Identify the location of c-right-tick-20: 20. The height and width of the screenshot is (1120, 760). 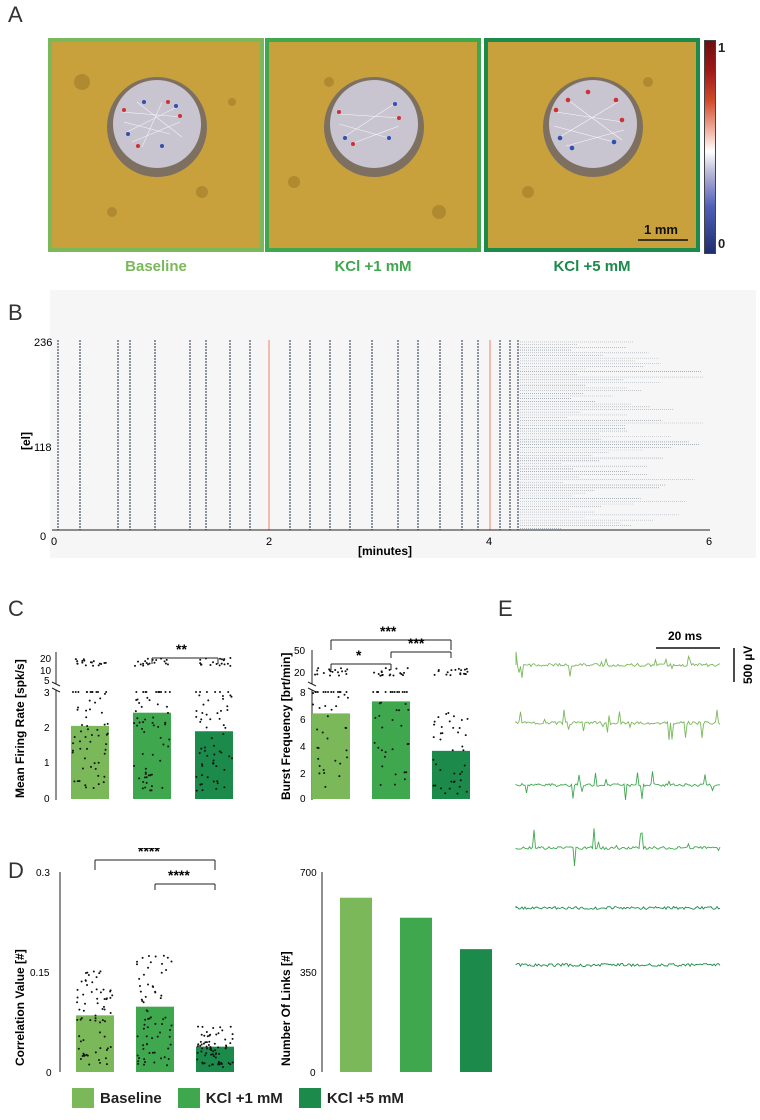
(300, 673).